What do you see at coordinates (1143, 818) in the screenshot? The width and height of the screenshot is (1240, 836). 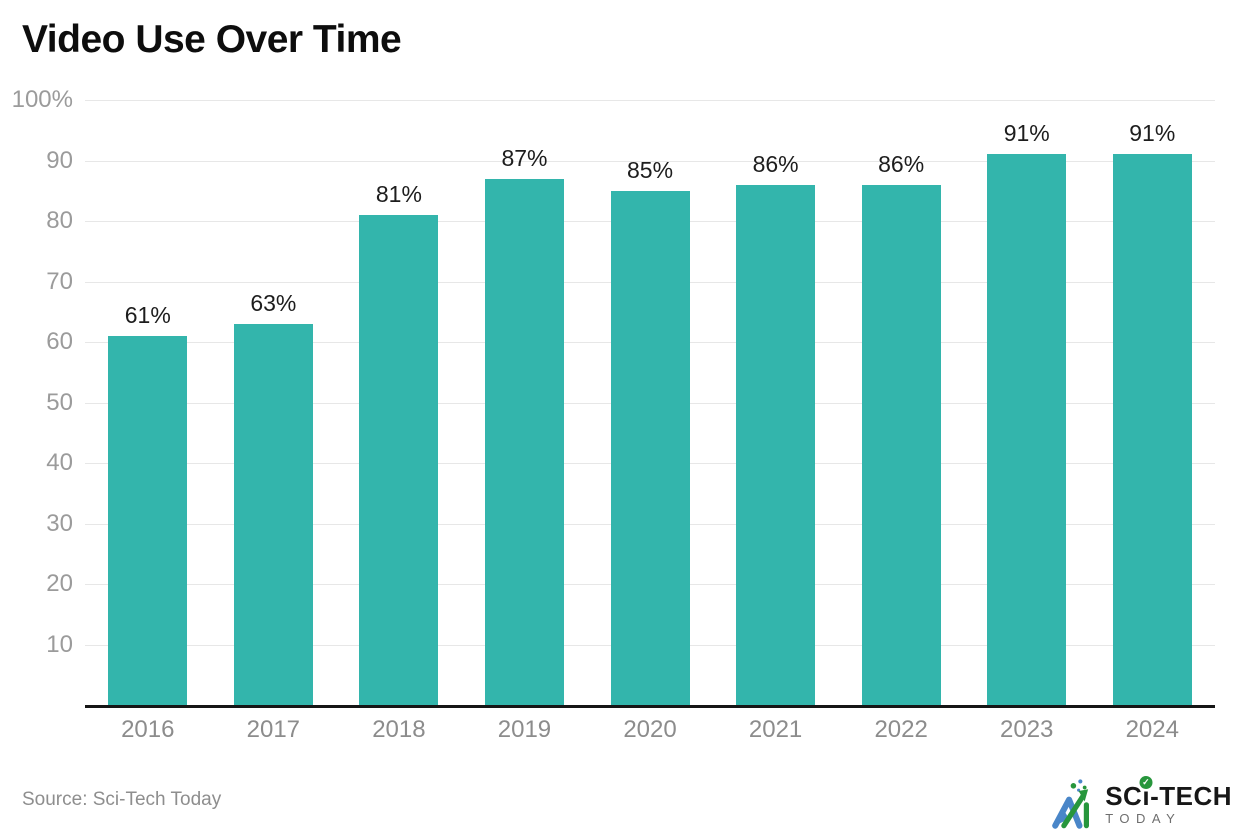 I see `logo-subtext: TODAY` at bounding box center [1143, 818].